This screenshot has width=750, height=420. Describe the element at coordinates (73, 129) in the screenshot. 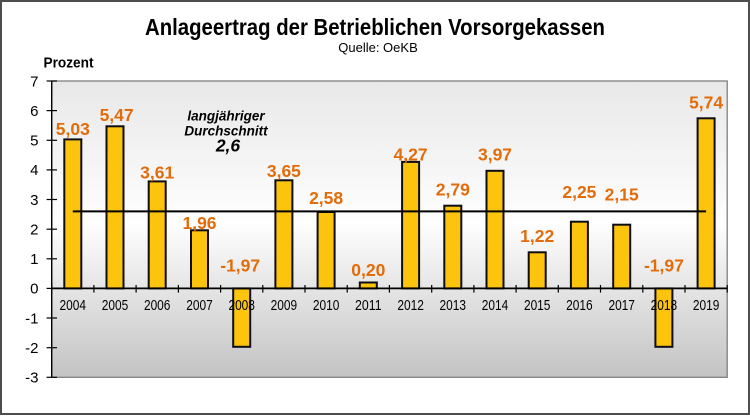

I see `svg-text: 5,03` at that location.